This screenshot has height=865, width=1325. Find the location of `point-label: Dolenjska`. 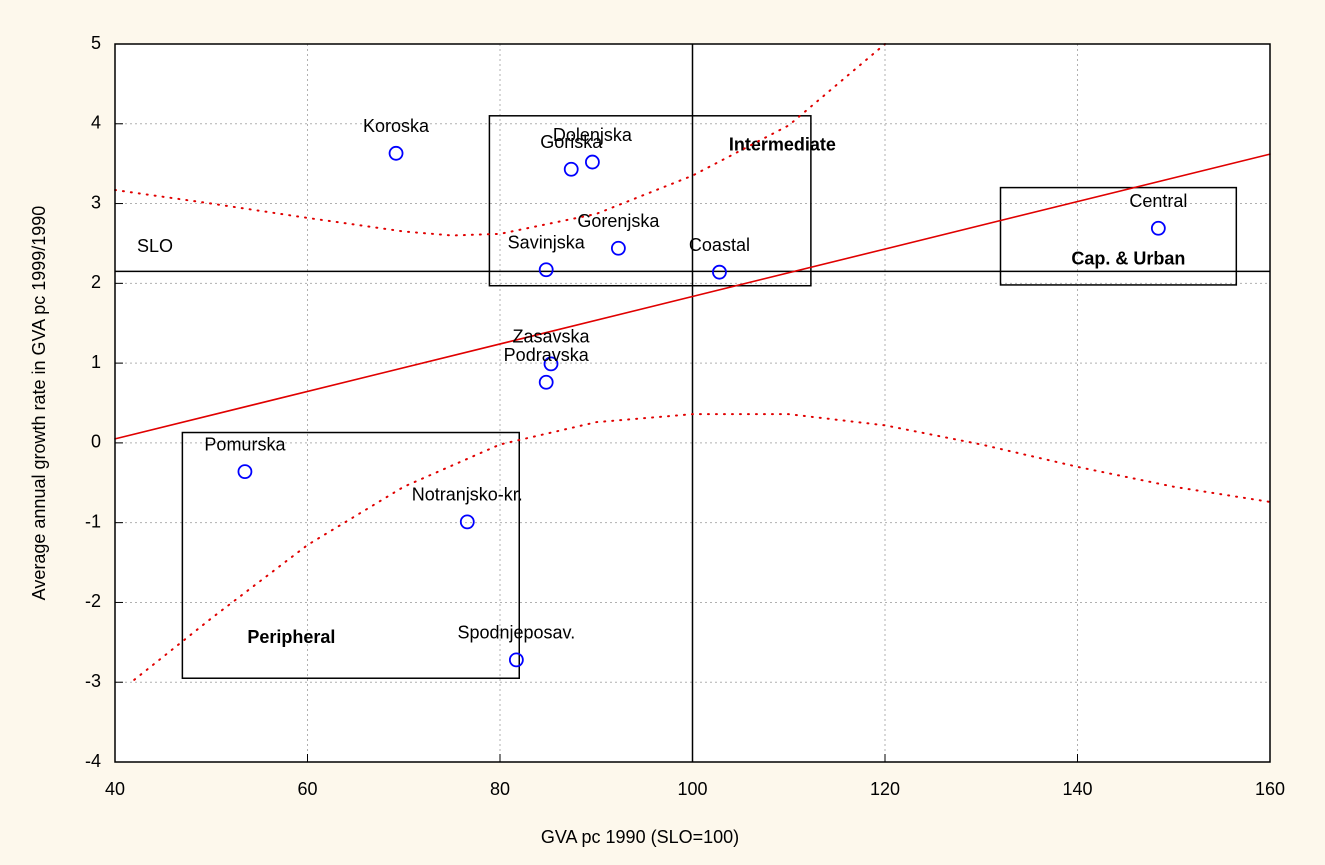

point-label: Dolenjska is located at coordinates (593, 135).